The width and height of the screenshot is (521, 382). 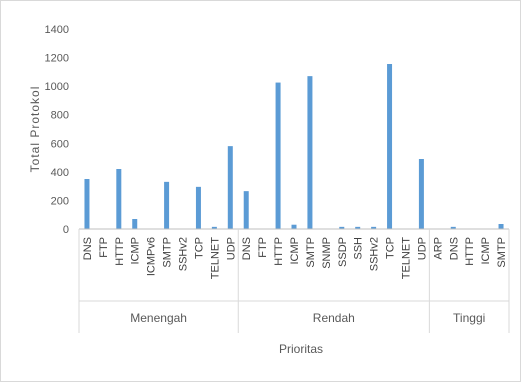 What do you see at coordinates (57, 30) in the screenshot?
I see `y-tick-label: 1400` at bounding box center [57, 30].